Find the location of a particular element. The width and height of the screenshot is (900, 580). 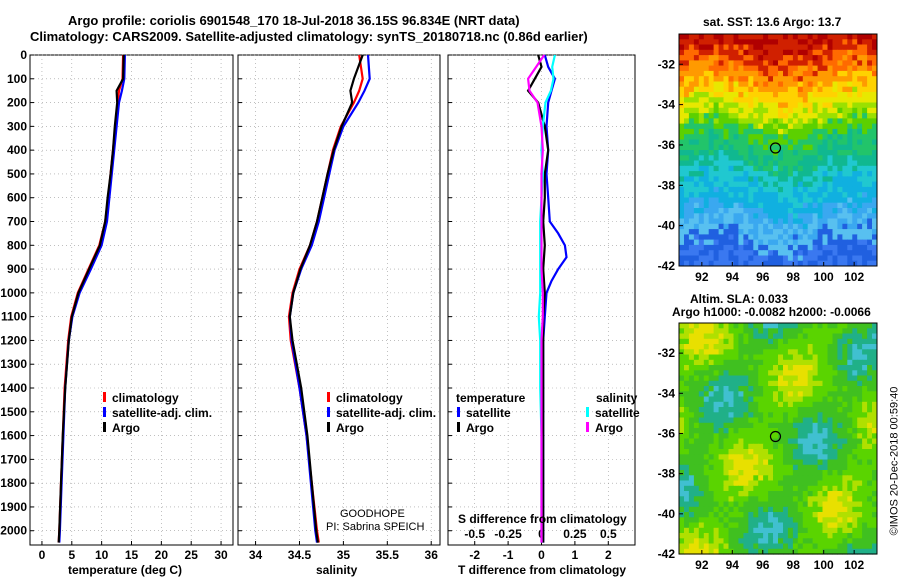

depth-tick-label: 2000 is located at coordinates (13, 531).